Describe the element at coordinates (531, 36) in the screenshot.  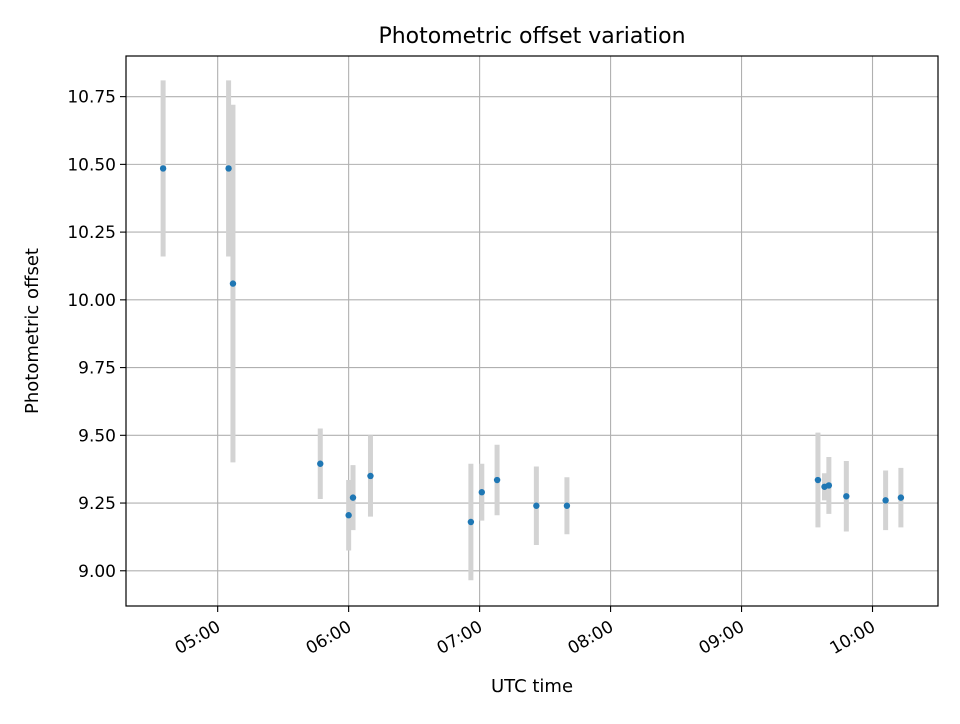
I see `chart-title: Photometric offset variation` at that location.